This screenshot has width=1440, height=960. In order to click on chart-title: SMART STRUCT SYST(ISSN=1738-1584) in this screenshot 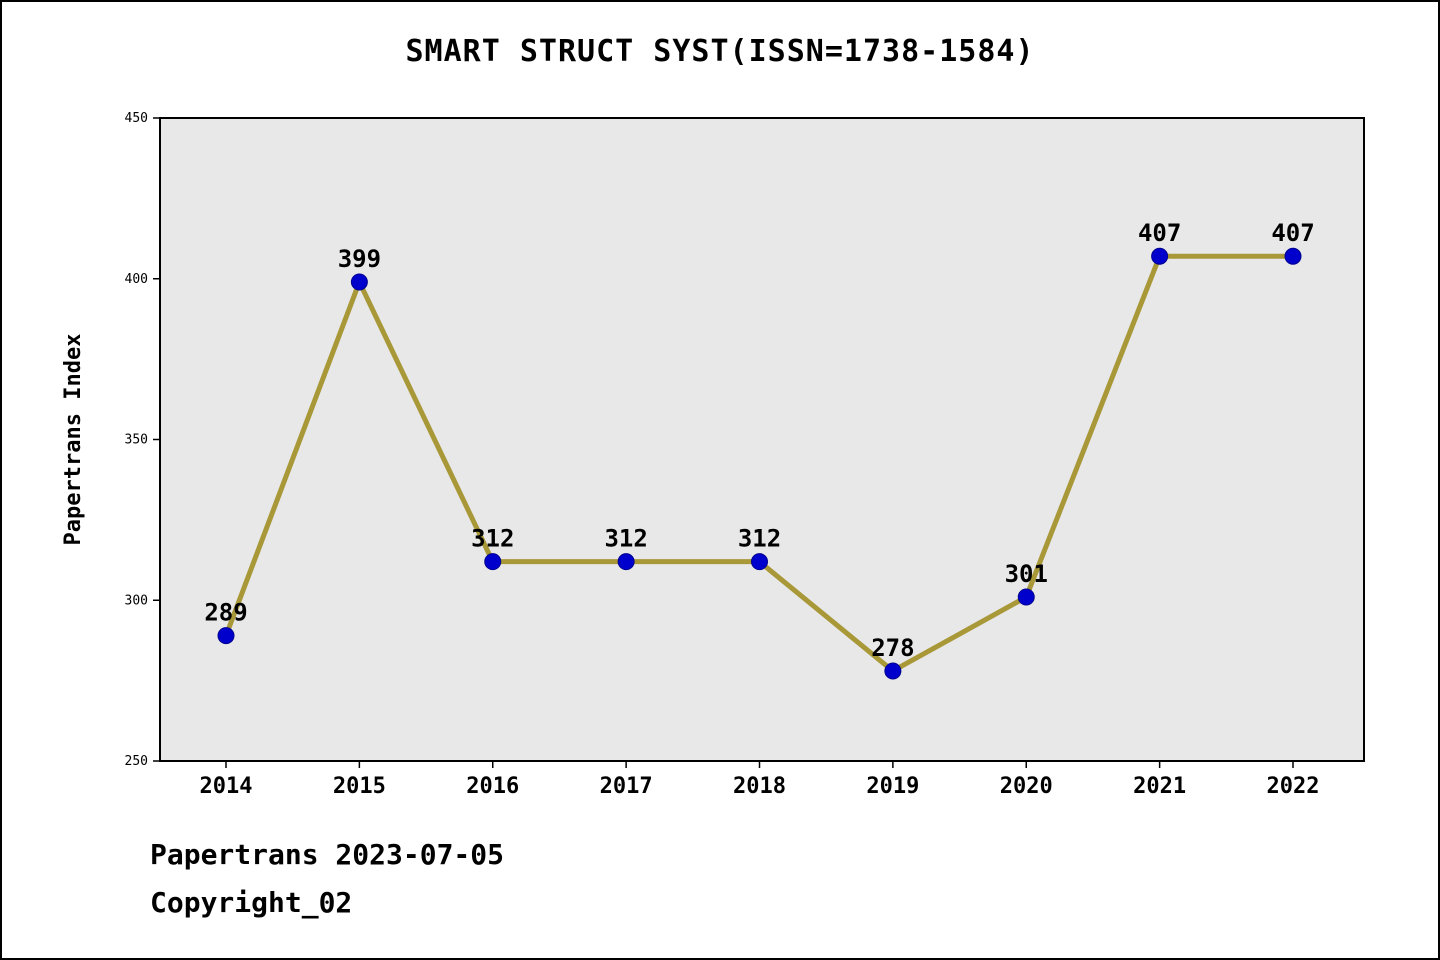, I will do `click(720, 51)`.